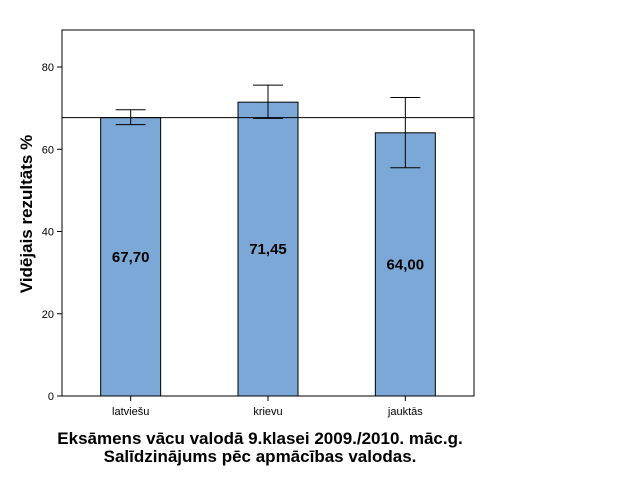 This screenshot has width=626, height=501. I want to click on y-tick-label: 60, so click(48, 150).